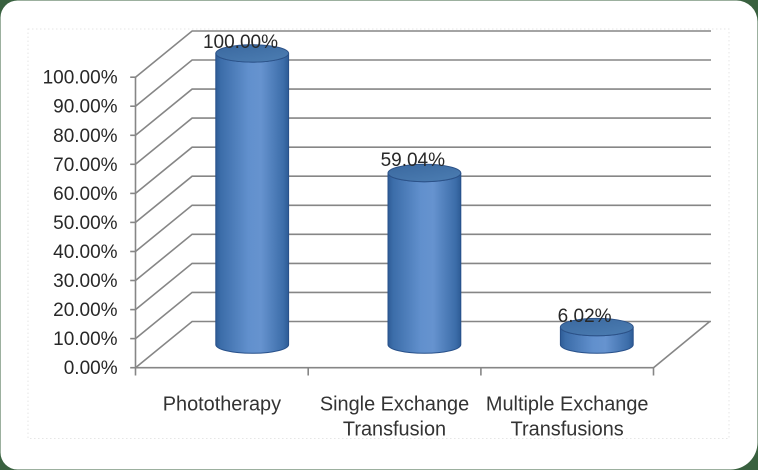  I want to click on svg-text: 90.00%, so click(85, 107).